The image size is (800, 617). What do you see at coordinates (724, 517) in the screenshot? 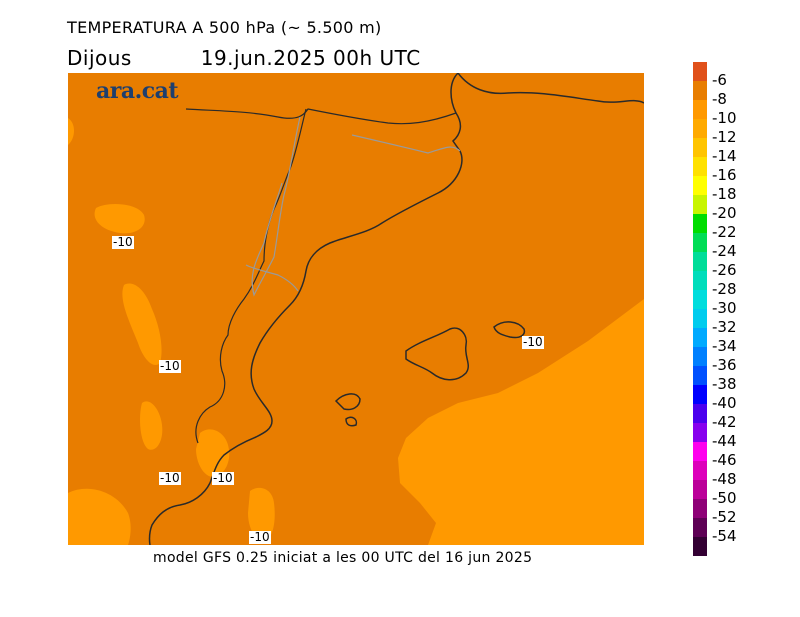
I see `legend-label: -52` at bounding box center [724, 517].